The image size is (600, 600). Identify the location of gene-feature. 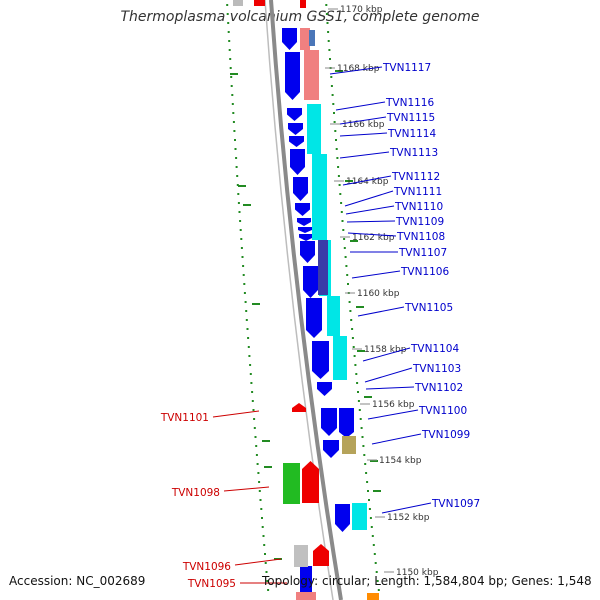
(238, 3).